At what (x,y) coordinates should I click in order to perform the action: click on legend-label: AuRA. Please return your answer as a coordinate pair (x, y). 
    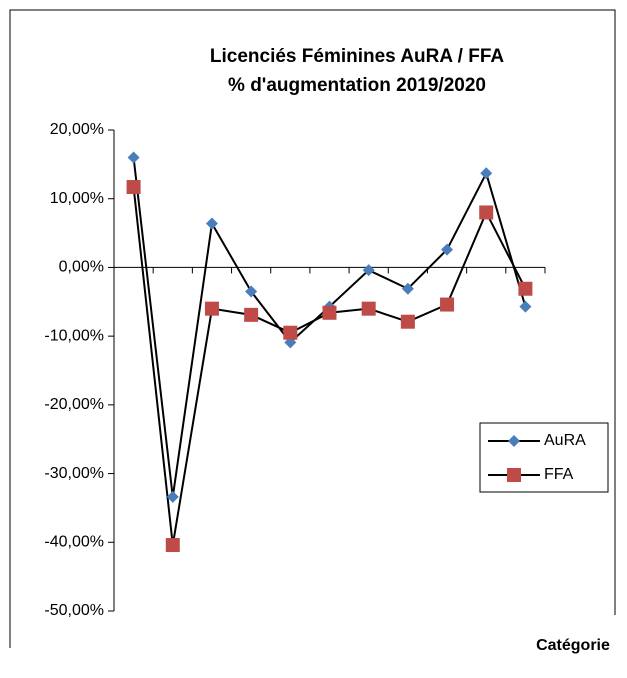
    Looking at the image, I should click on (565, 440).